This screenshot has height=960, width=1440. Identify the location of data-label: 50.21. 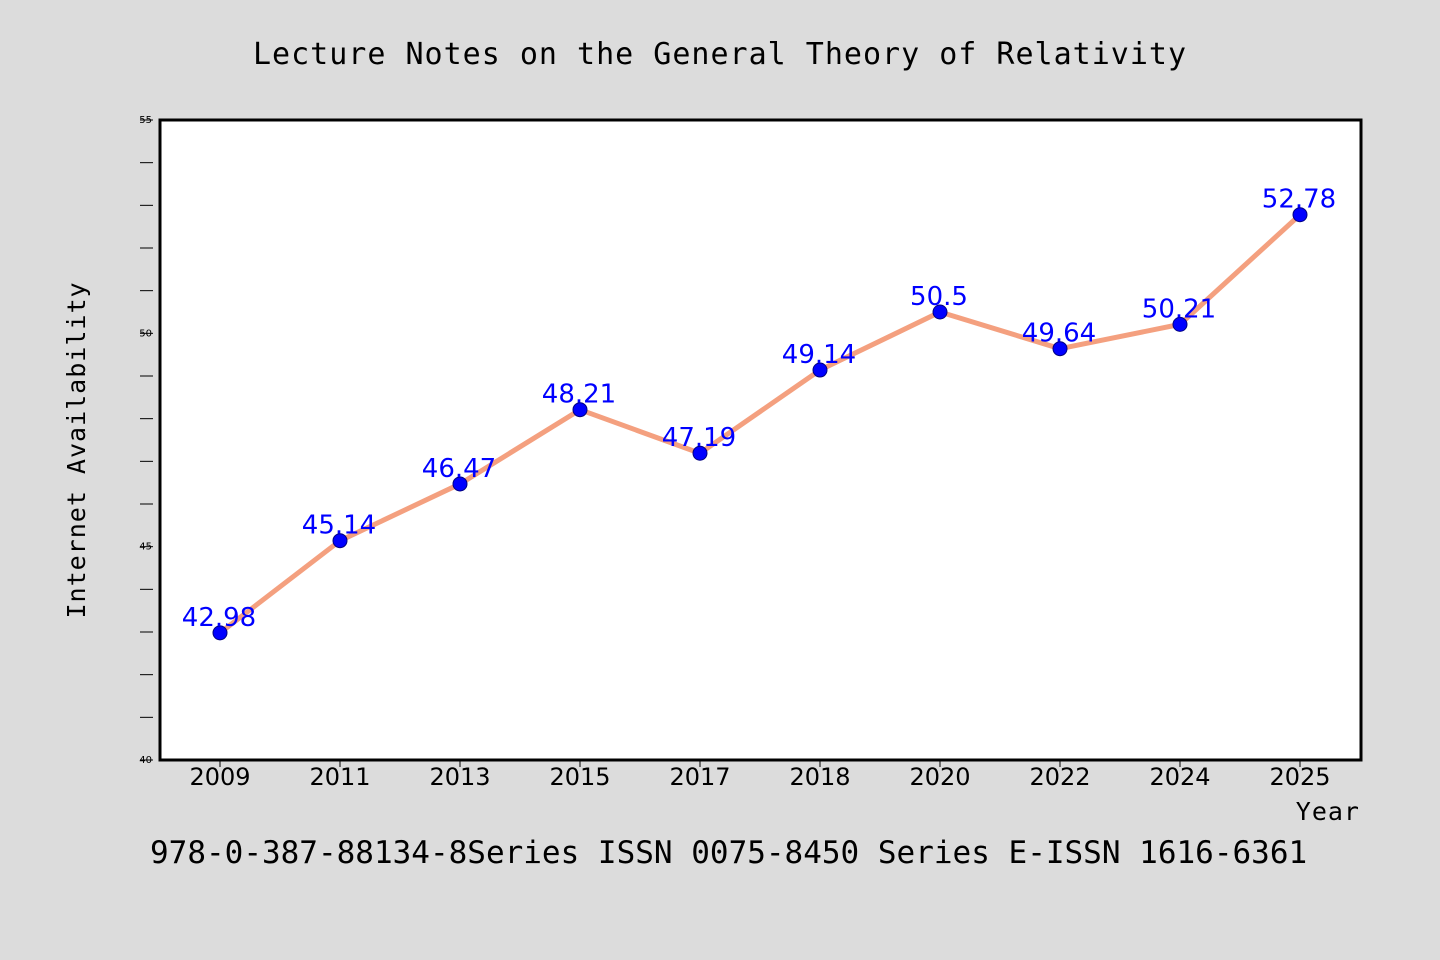
(1179, 309).